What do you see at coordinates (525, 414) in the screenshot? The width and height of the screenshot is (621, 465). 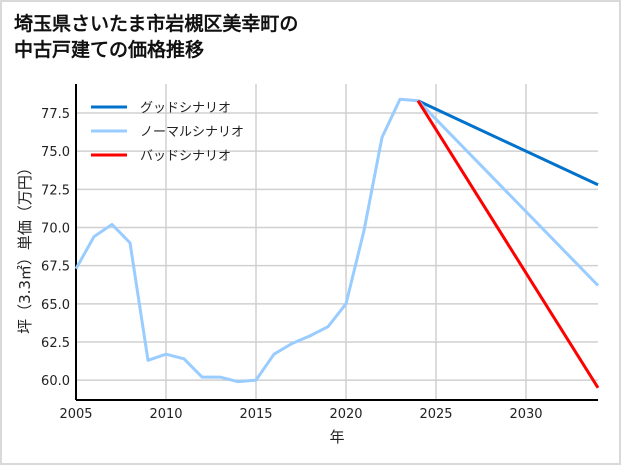 I see `x-tick-label: 2030` at bounding box center [525, 414].